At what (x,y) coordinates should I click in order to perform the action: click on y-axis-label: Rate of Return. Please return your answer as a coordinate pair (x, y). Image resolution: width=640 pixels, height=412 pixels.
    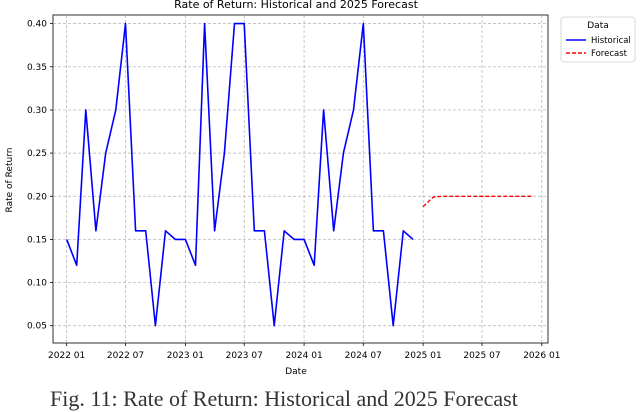
    Looking at the image, I should click on (10, 180).